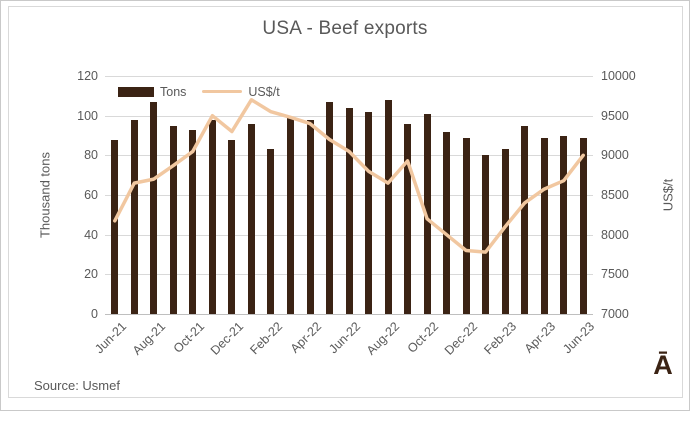 This screenshot has height=438, width=690. I want to click on legend: Tons US$/t, so click(199, 91).